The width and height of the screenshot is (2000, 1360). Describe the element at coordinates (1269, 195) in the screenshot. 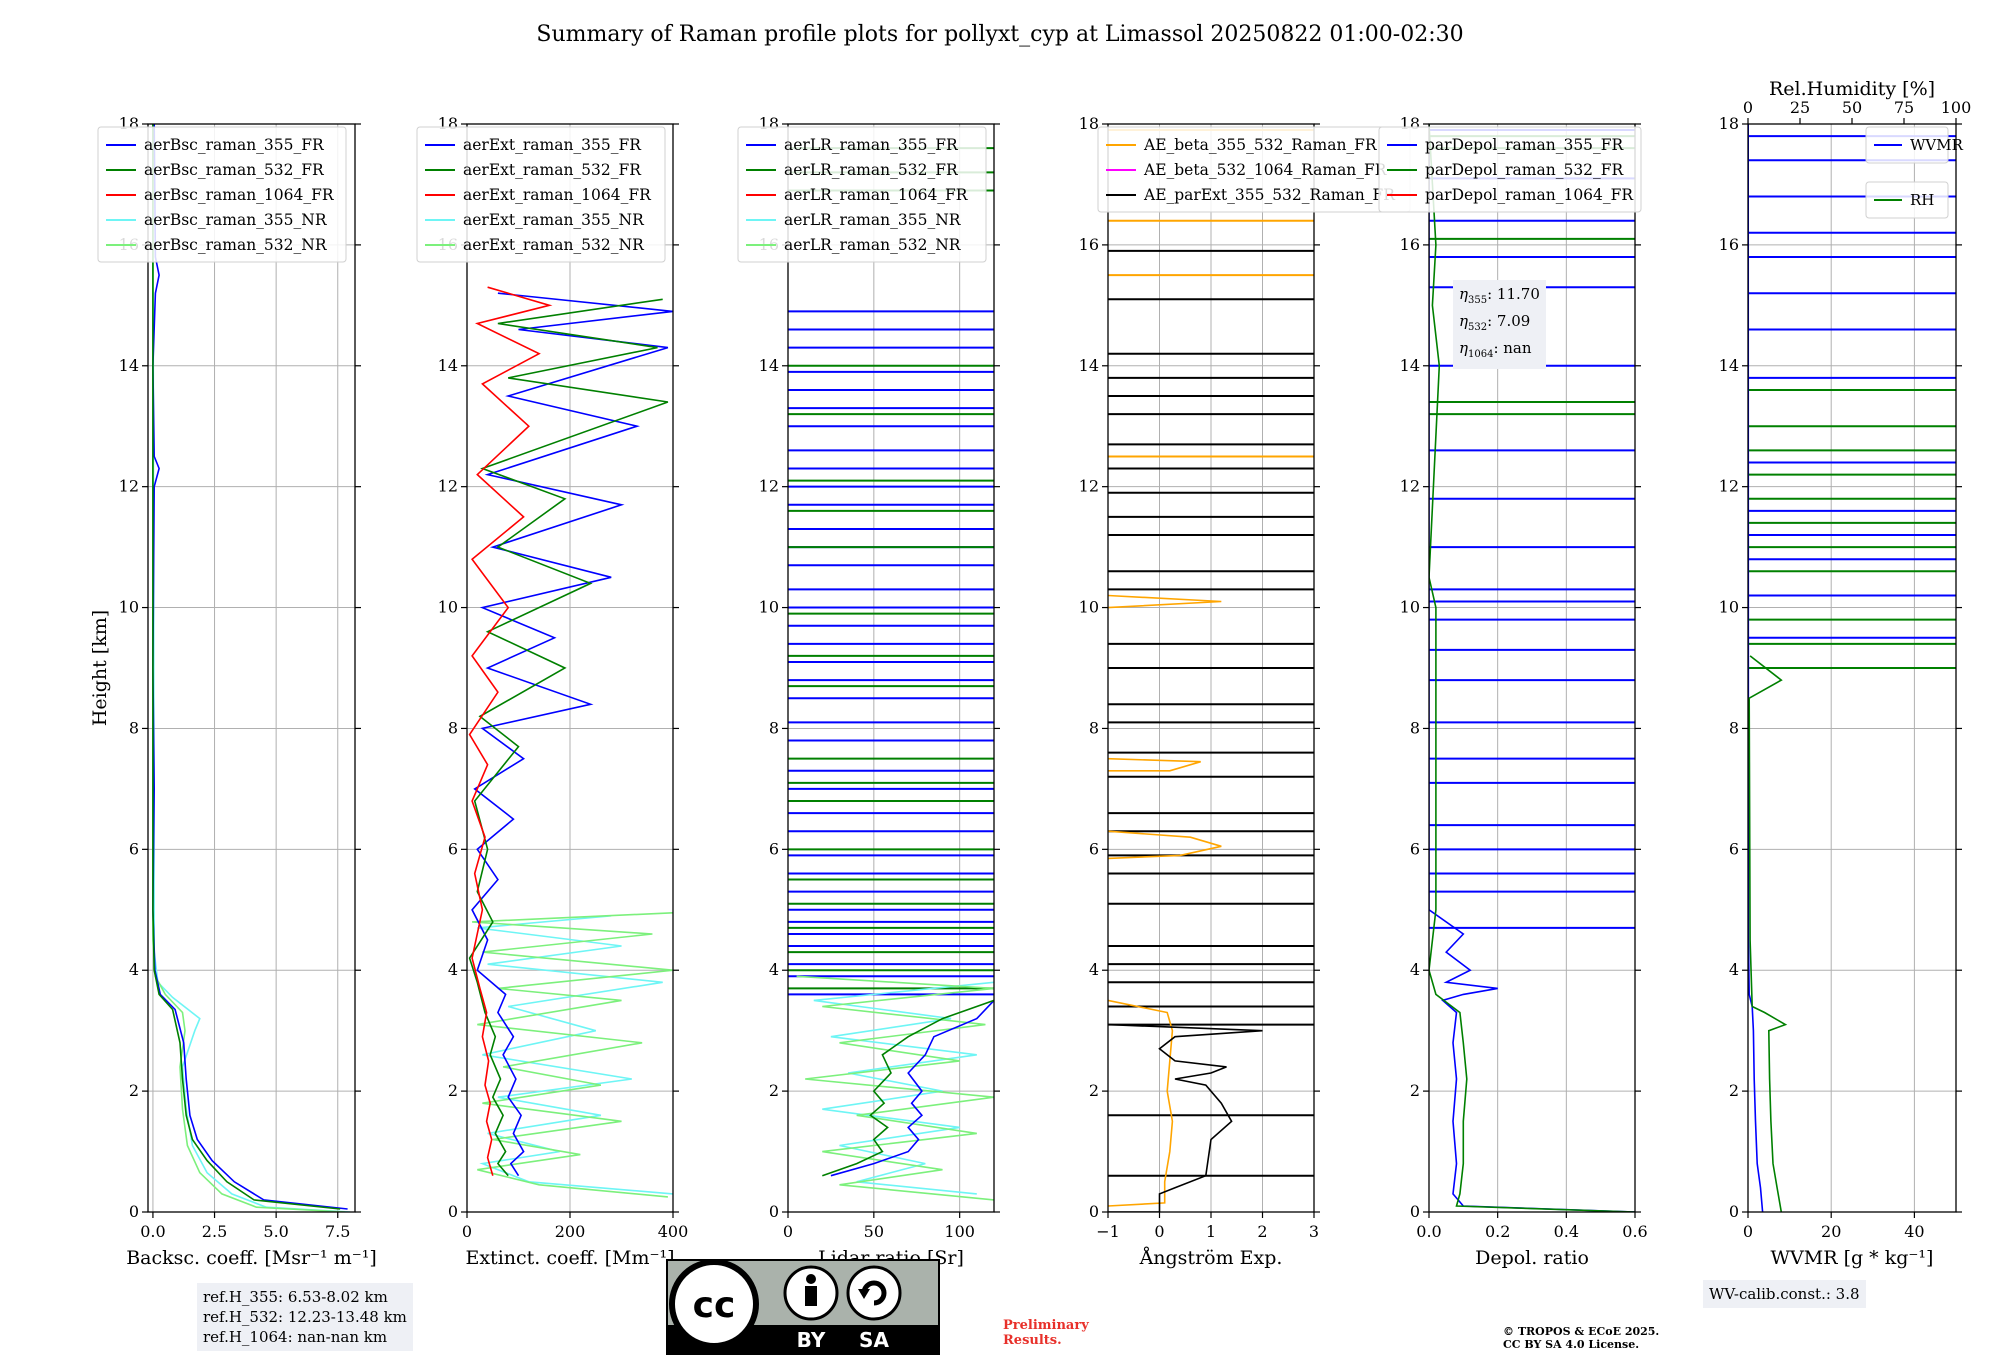

I see `legend-label: AE_parExt_355_532_Raman_FR` at that location.